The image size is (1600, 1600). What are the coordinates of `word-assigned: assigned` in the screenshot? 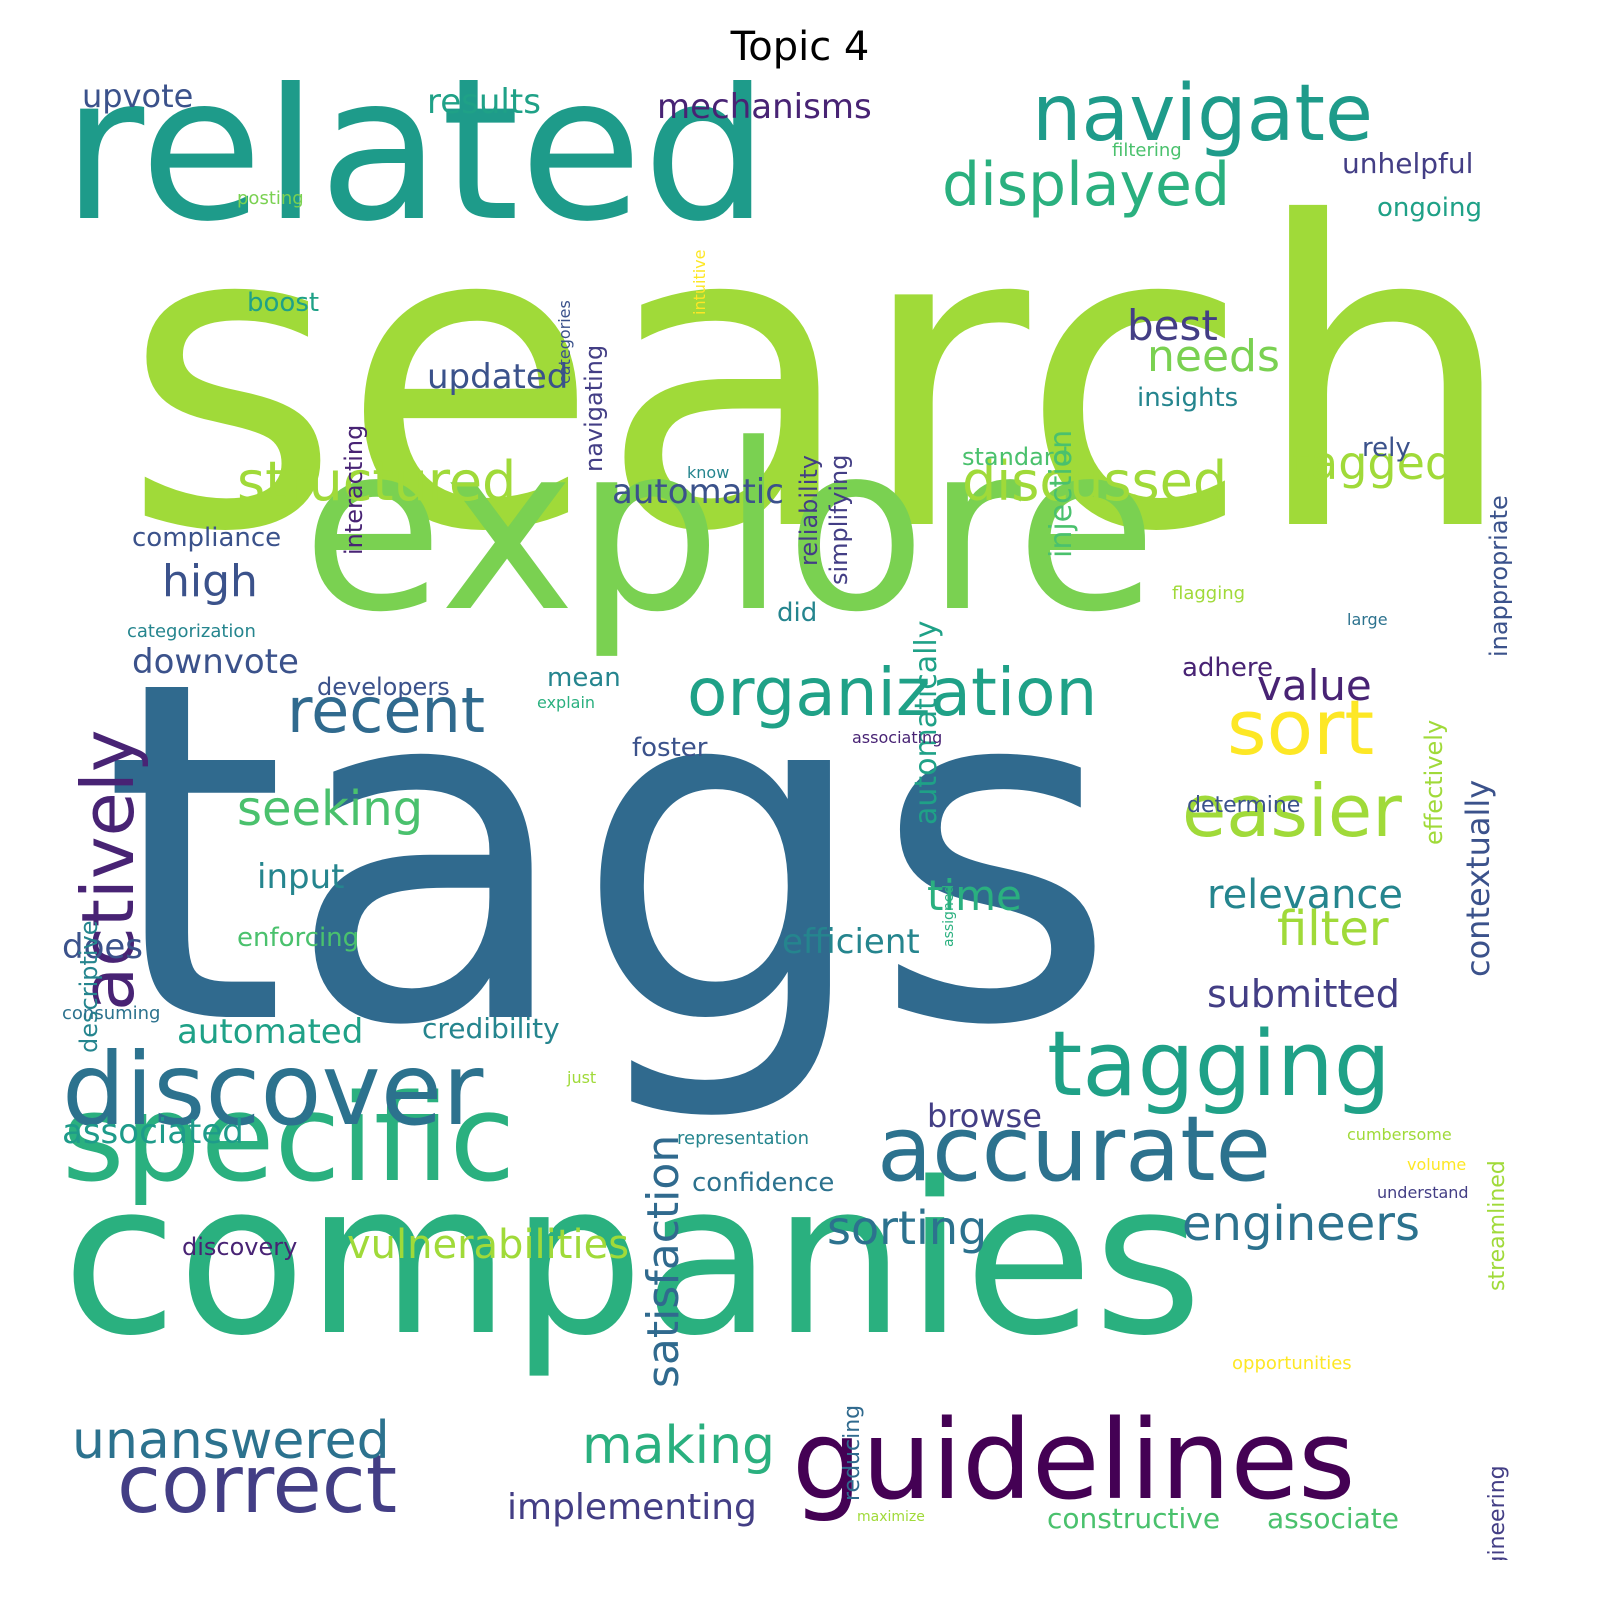 It's located at (949, 916).